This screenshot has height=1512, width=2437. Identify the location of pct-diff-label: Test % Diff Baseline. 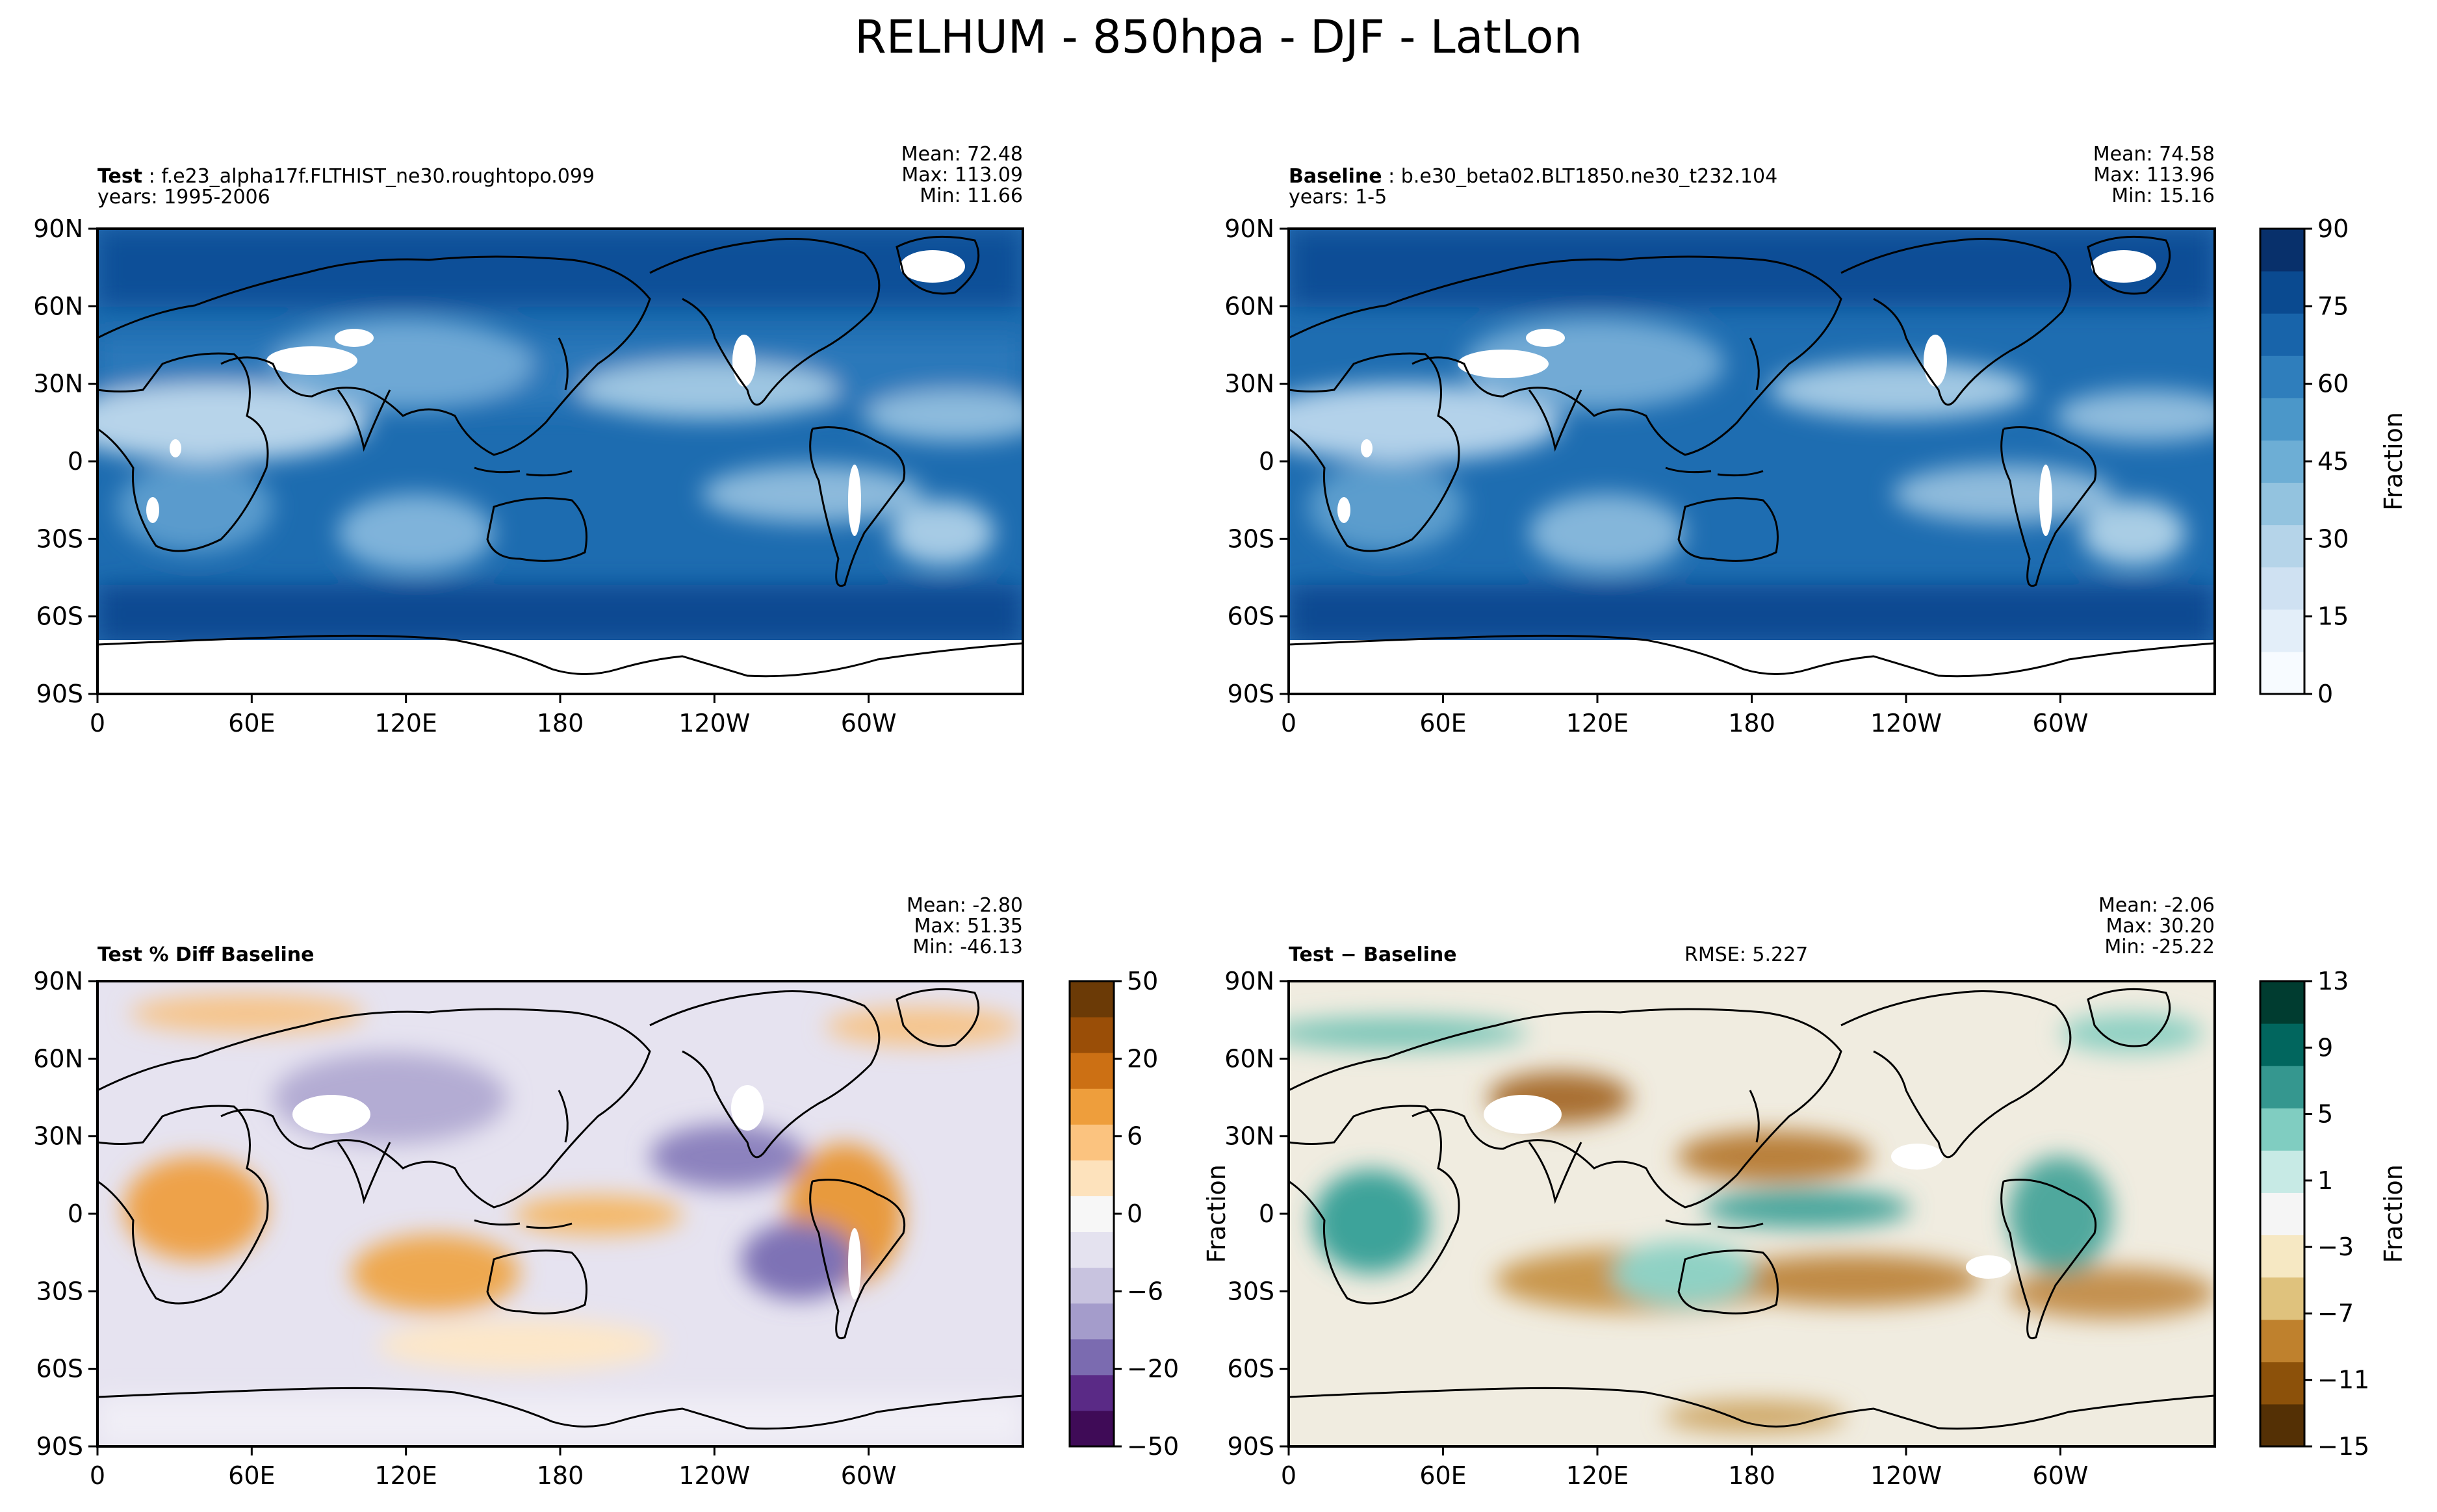
(206, 954).